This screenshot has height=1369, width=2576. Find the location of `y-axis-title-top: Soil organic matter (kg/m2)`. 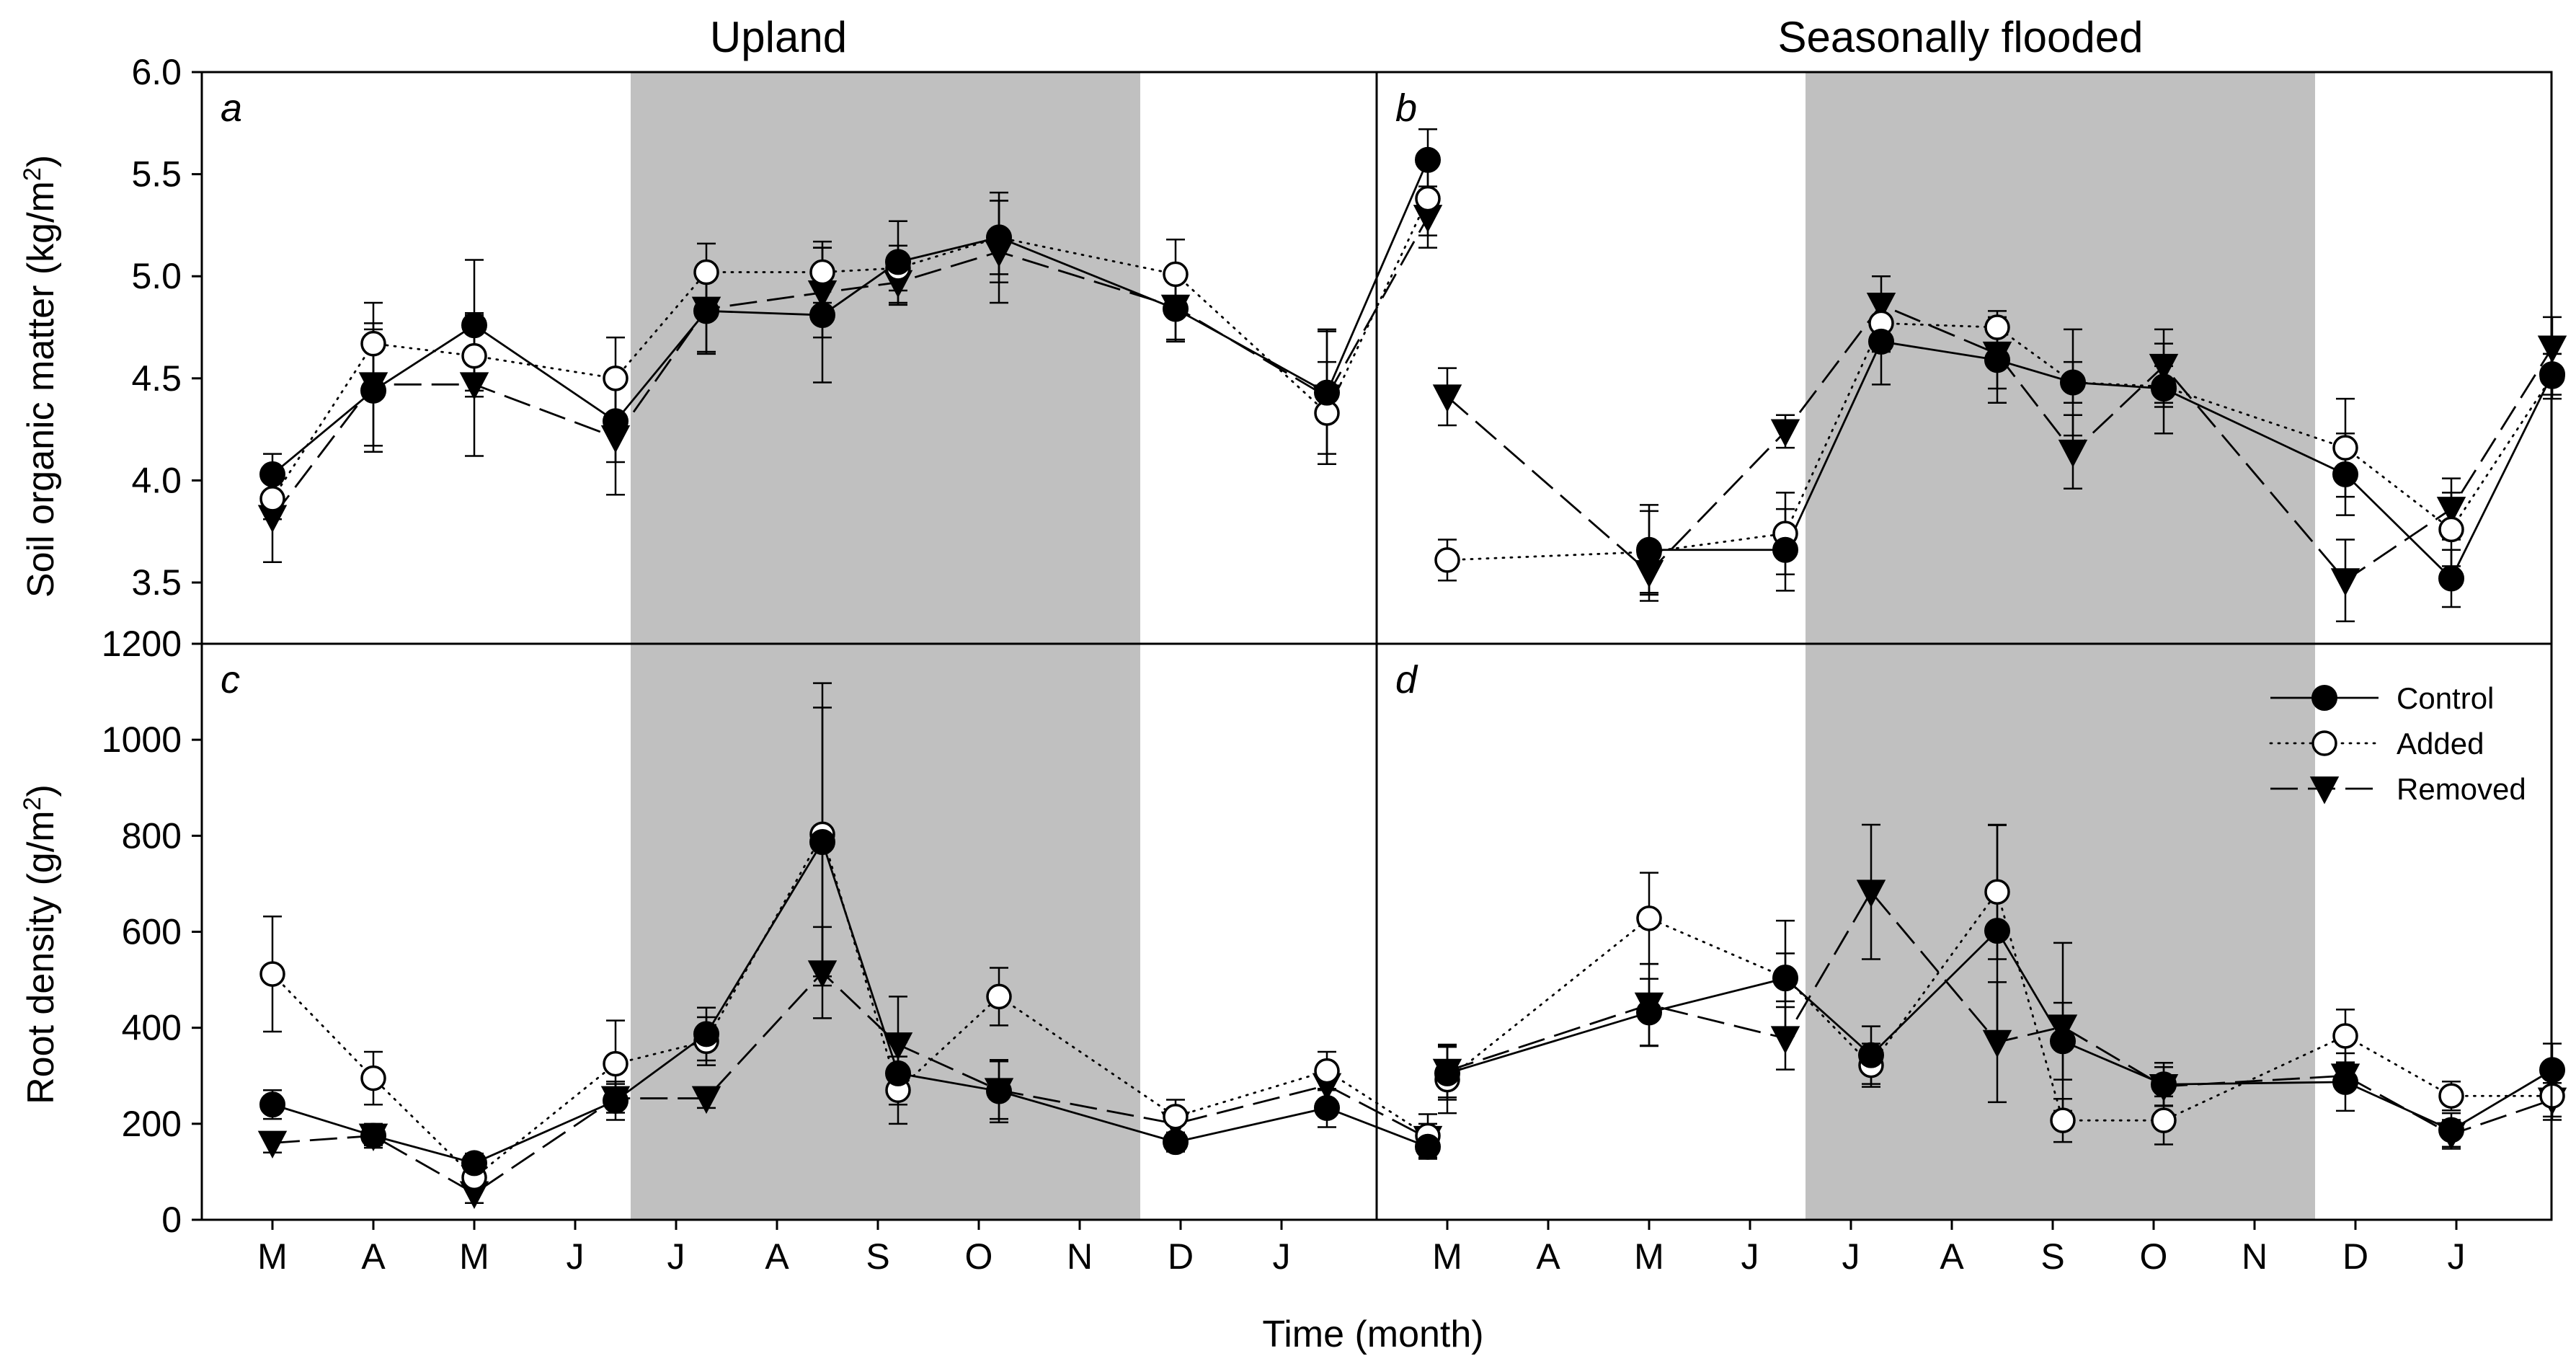

y-axis-title-top: Soil organic matter (kg/m2) is located at coordinates (40, 376).